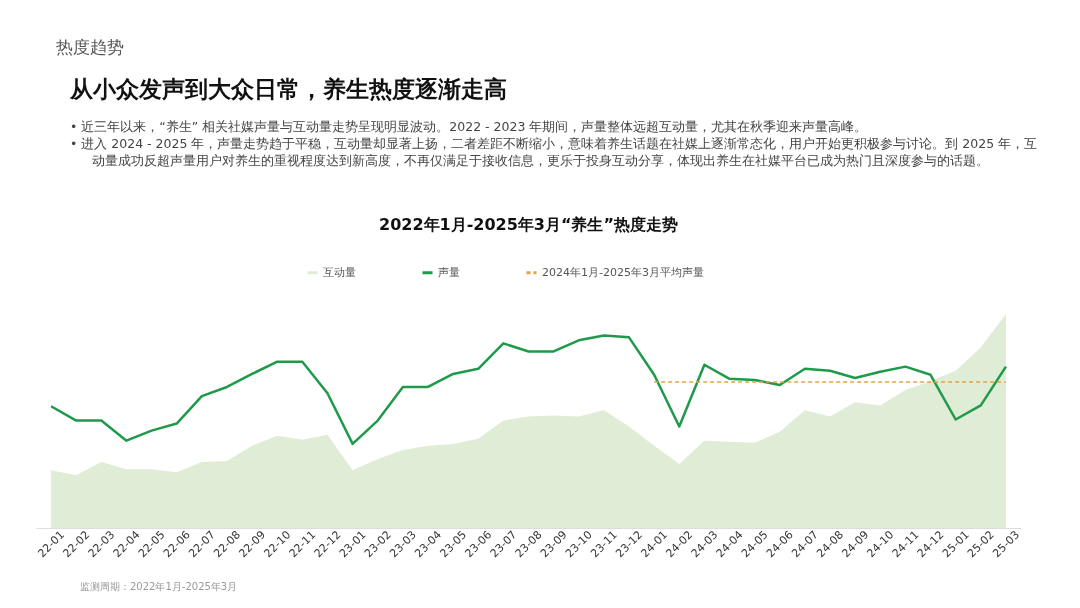 This screenshot has height=608, width=1080. Describe the element at coordinates (159, 587) in the screenshot. I see `text: 监测周期：2022年1月-2025年3月` at that location.